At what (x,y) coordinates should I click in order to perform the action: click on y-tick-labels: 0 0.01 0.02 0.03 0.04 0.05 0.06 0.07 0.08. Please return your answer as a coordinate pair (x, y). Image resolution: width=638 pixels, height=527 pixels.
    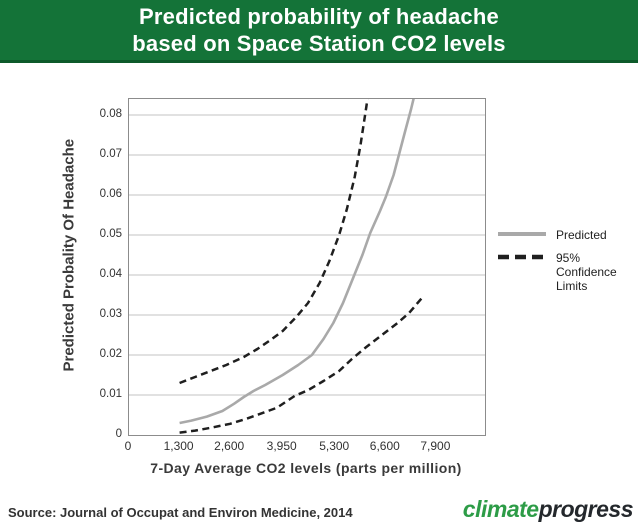
    Looking at the image, I should click on (99, 269).